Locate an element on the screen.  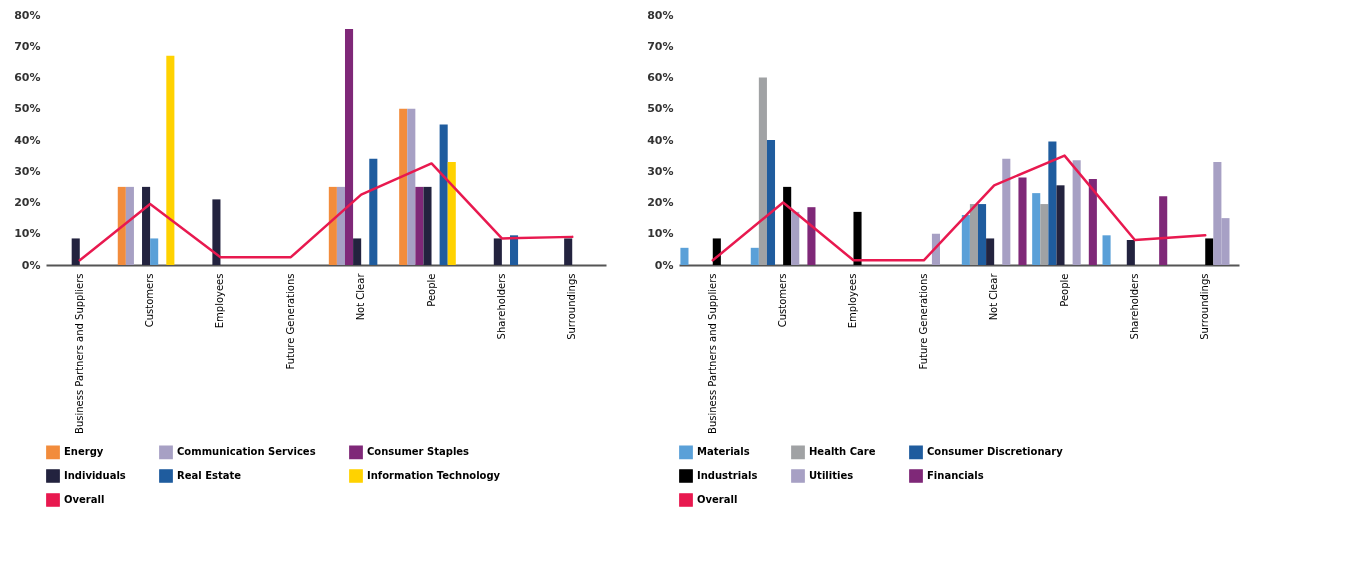
legend-label: Individuals is located at coordinates (95, 475).